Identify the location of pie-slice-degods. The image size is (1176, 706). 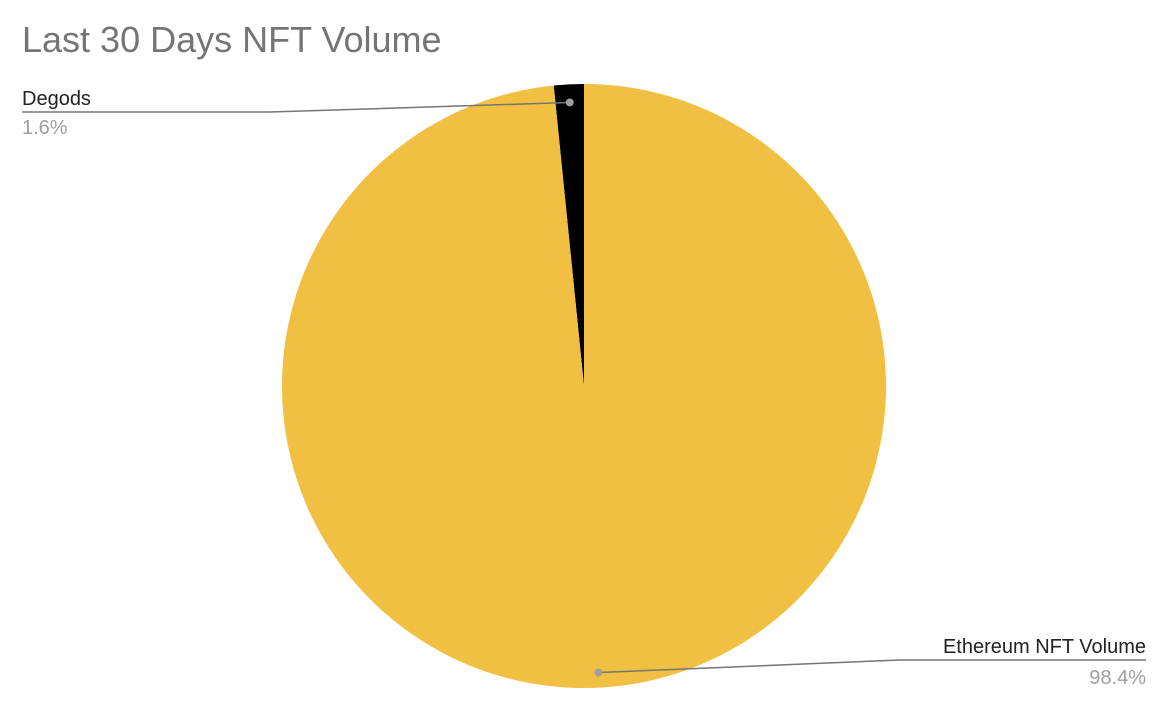
(568, 235).